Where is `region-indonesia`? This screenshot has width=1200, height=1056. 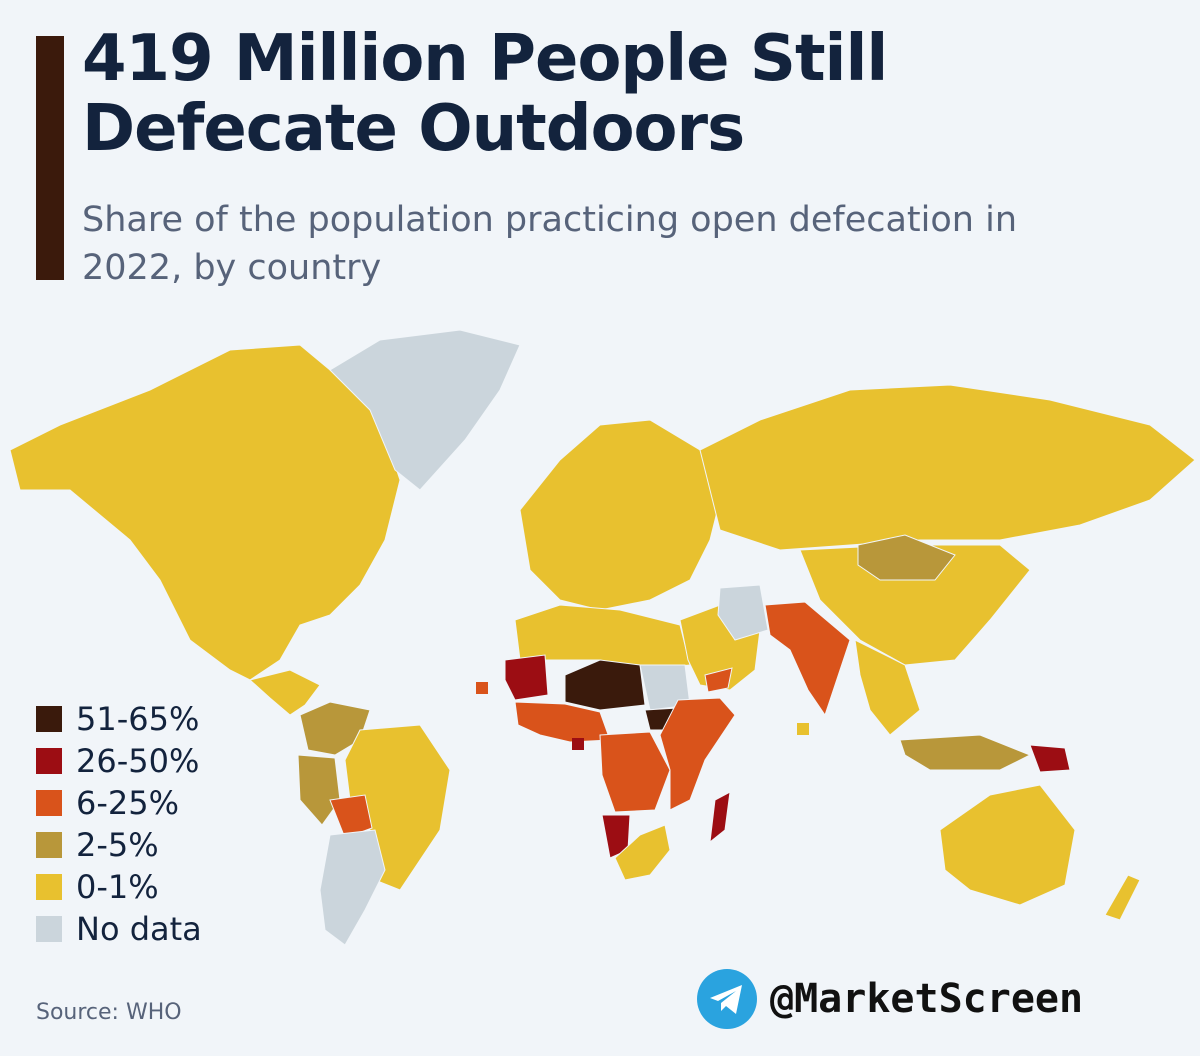
region-indonesia is located at coordinates (965, 752).